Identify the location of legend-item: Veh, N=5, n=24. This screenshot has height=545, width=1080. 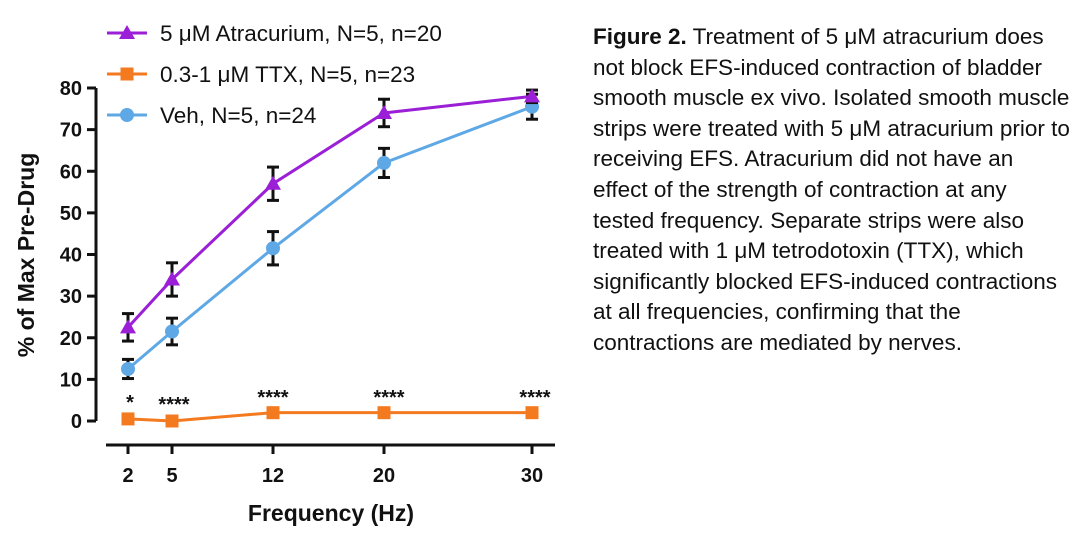
(211, 115).